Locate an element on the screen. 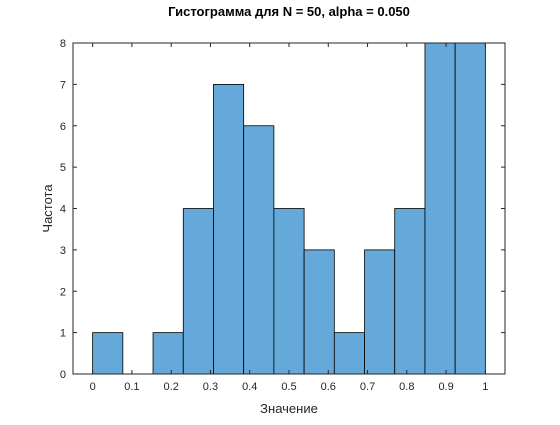 This screenshot has width=560, height=425. x-tick-label: 0.5 is located at coordinates (288, 387).